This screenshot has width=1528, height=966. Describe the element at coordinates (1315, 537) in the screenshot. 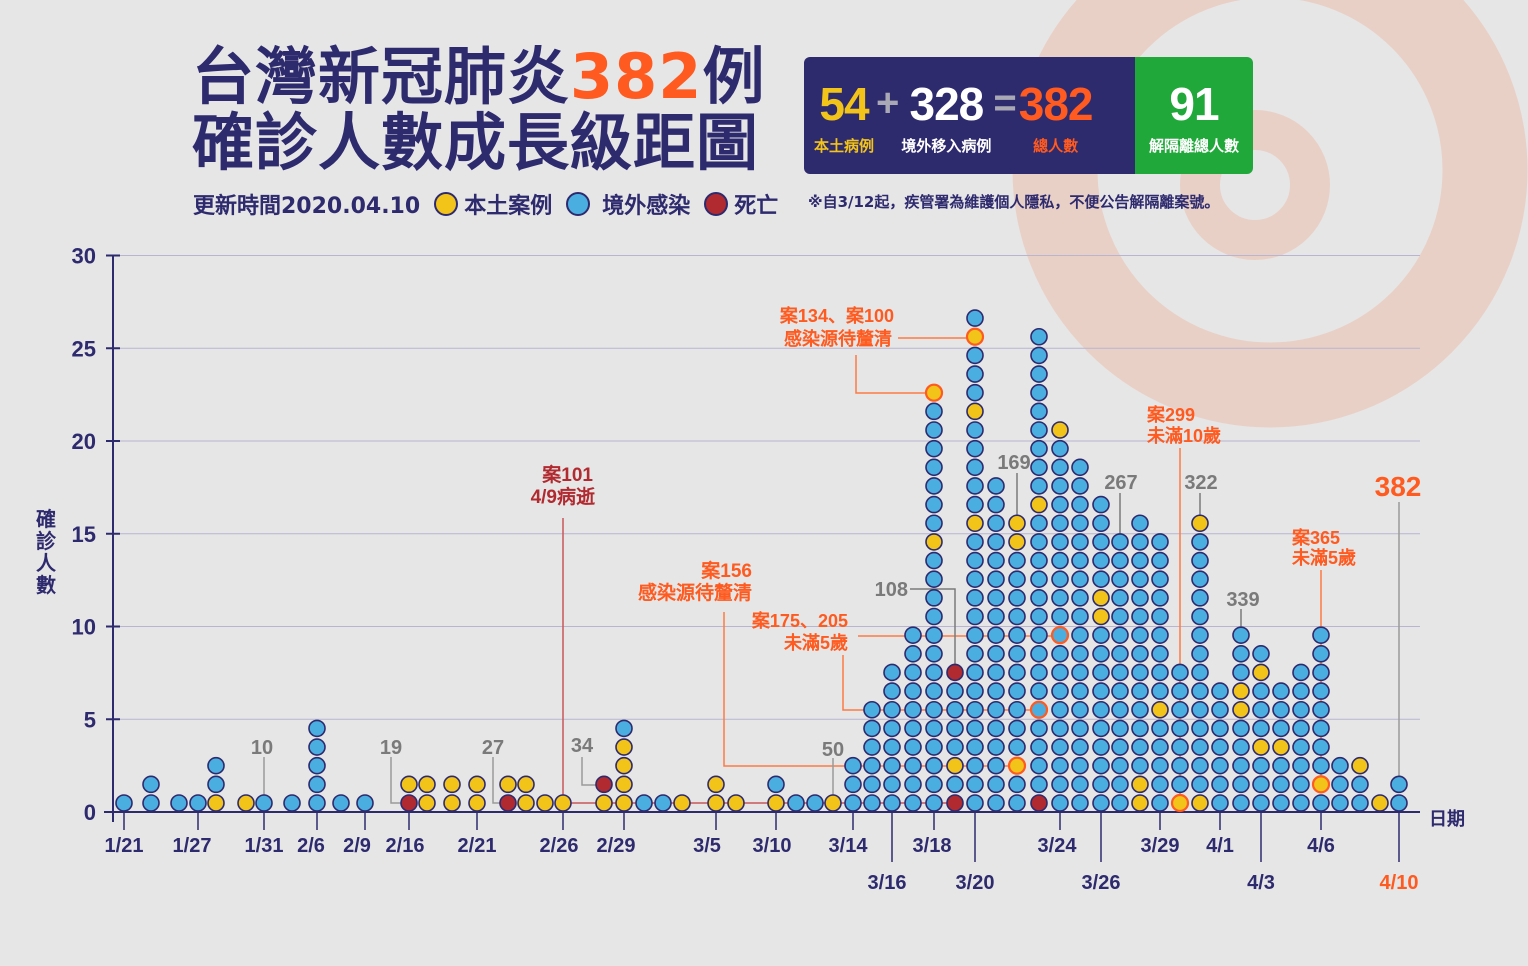

I see `annotation-case365: 案365` at that location.